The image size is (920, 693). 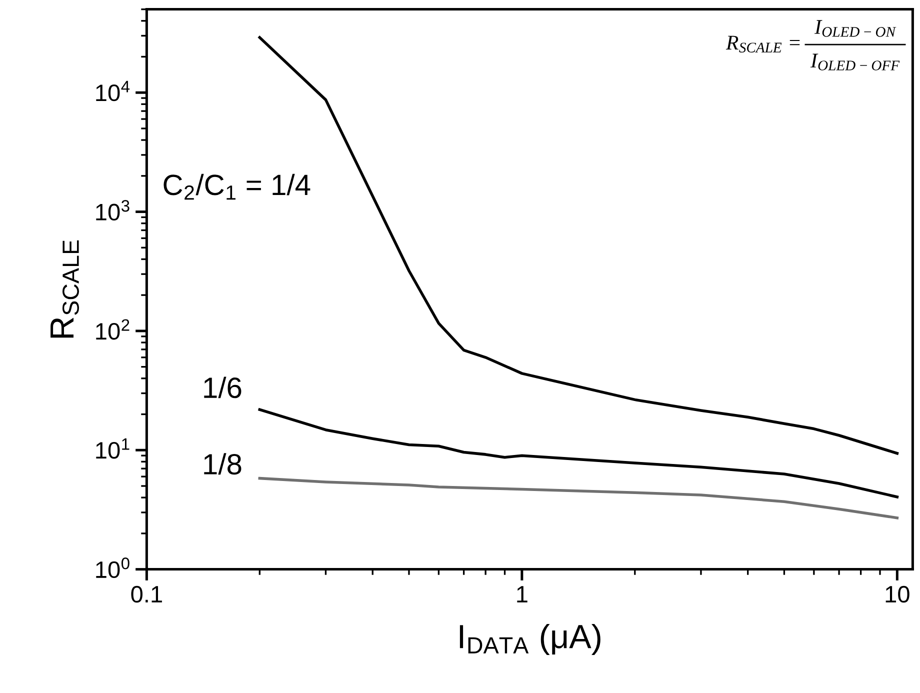 I want to click on x-axis-title: I$_{DATA}$ (μA), so click(x=530, y=640).